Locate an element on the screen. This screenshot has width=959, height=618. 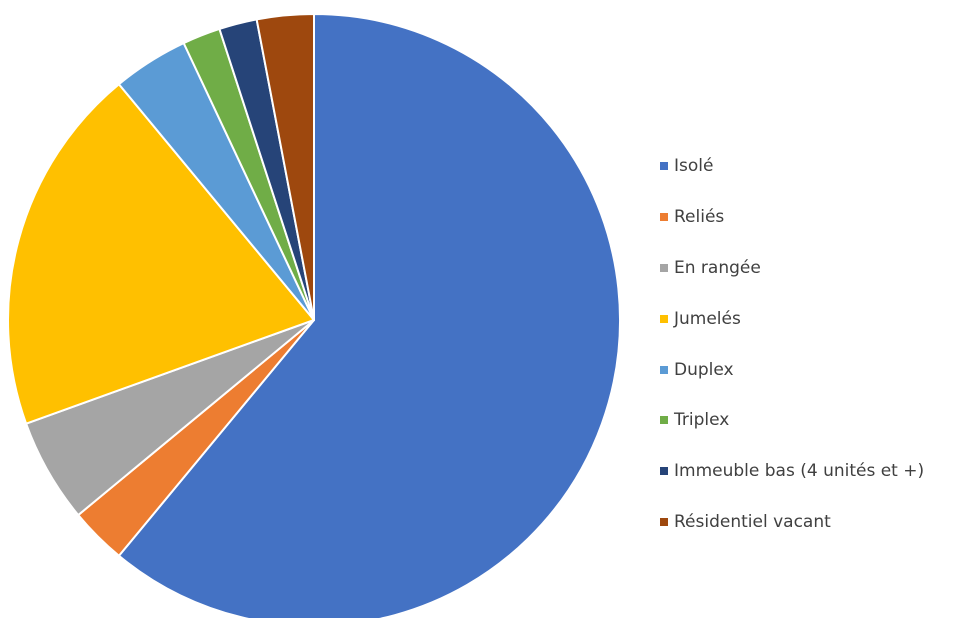
legend-item-residentiel-vacant: Résidentiel vacant is located at coordinates (792, 522).